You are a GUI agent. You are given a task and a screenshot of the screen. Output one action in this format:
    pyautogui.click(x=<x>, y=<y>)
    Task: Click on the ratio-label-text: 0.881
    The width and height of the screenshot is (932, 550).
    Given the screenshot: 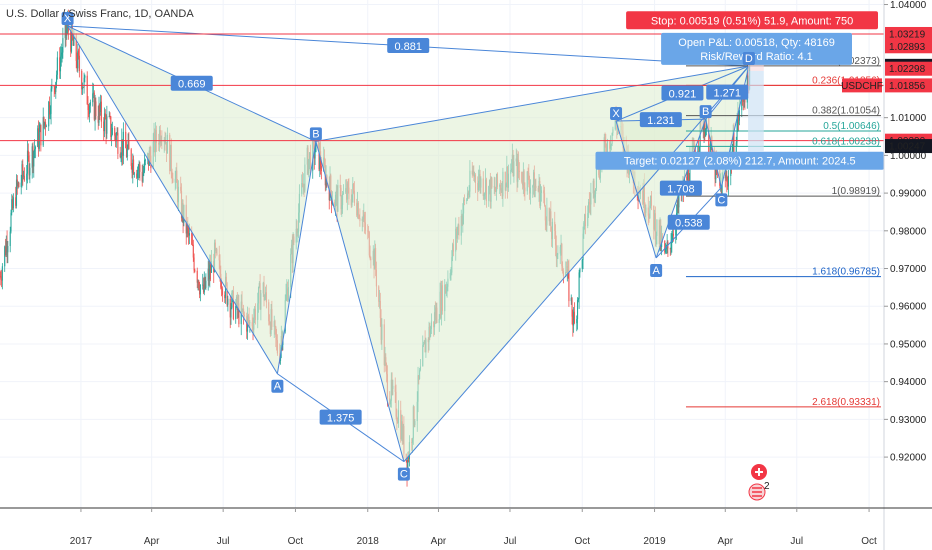 What is the action you would take?
    pyautogui.click(x=408, y=47)
    